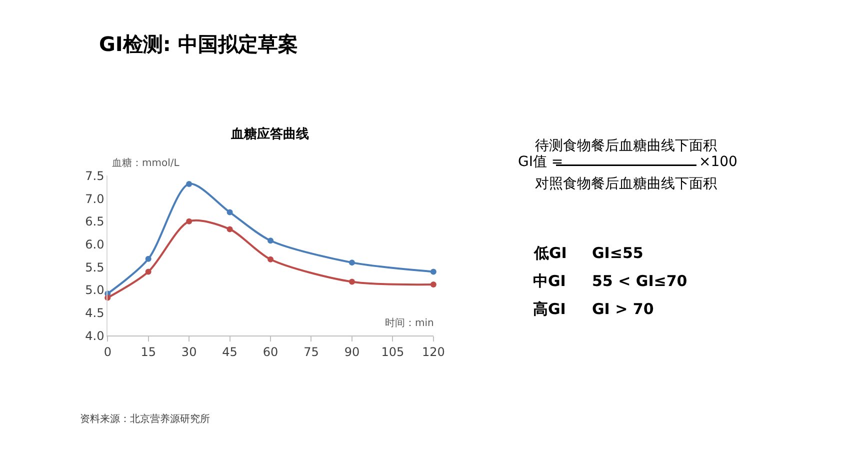 This screenshot has height=475, width=844. What do you see at coordinates (392, 352) in the screenshot?
I see `x-tick-label: 105` at bounding box center [392, 352].